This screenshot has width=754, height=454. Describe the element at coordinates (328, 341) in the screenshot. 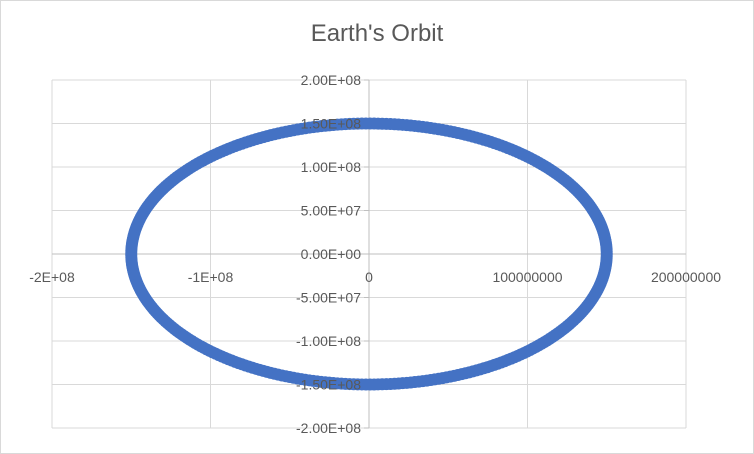

I see `y-tick-label: -1.00E+08` at that location.